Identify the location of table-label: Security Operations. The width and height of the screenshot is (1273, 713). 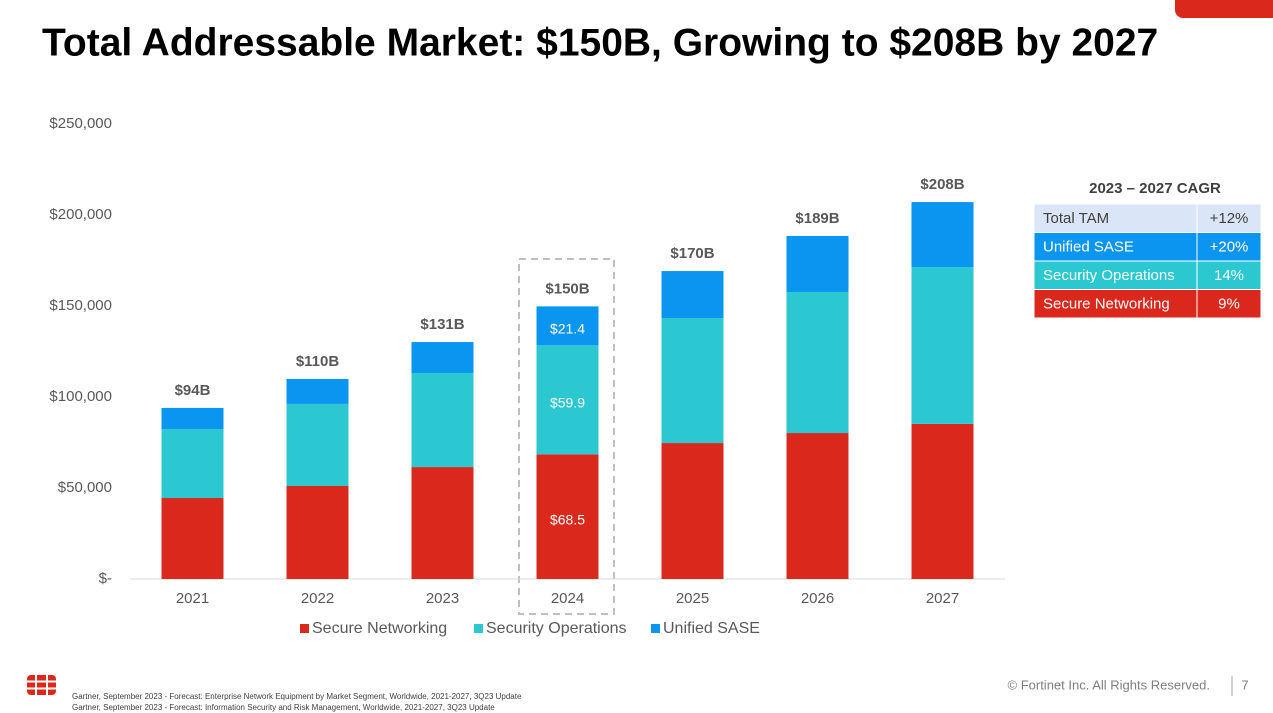
(1109, 275).